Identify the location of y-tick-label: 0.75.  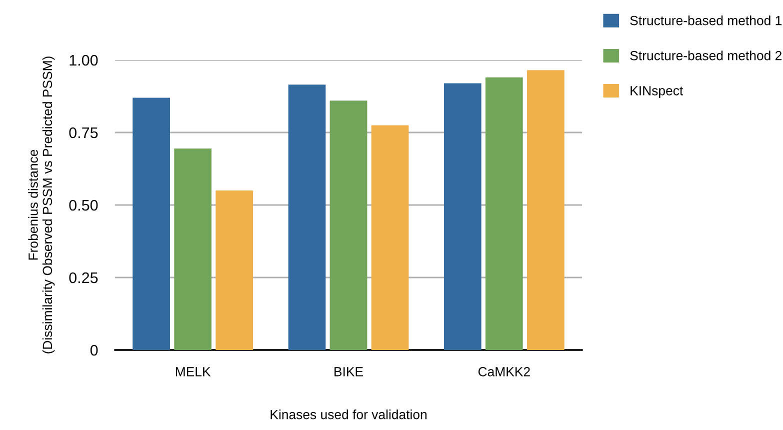
(83, 132).